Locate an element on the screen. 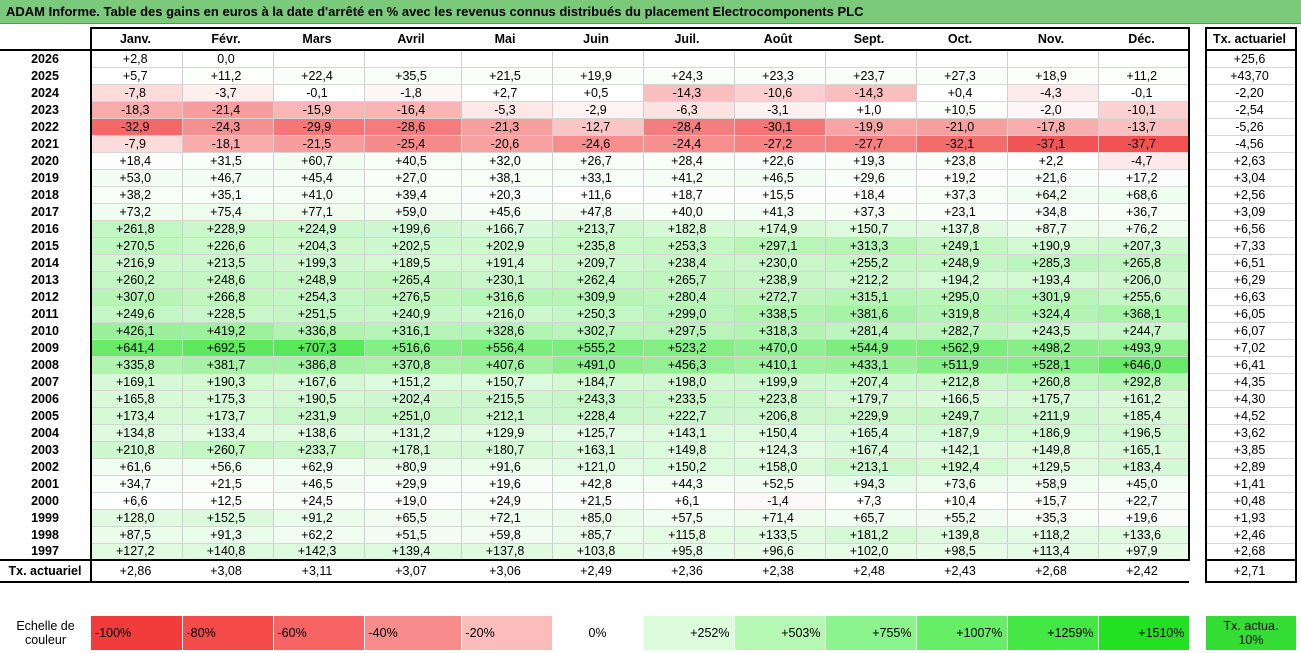  gain-cell: +165,1 is located at coordinates (1144, 450).